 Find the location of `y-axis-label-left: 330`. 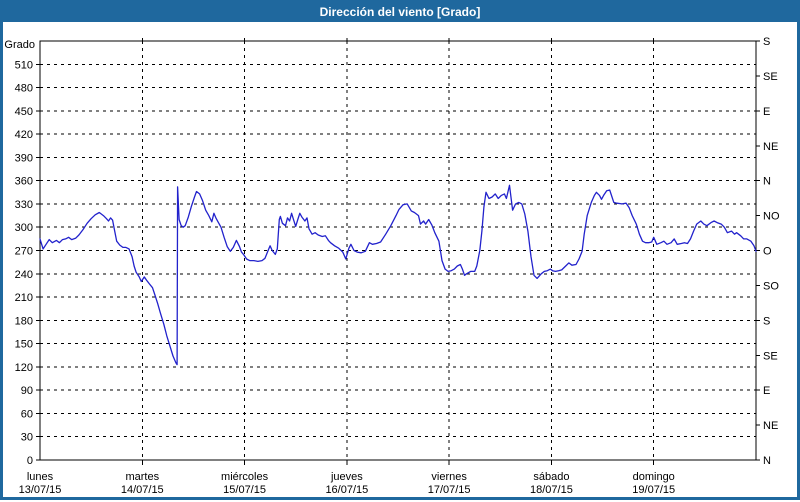

y-axis-label-left: 330 is located at coordinates (24, 205).